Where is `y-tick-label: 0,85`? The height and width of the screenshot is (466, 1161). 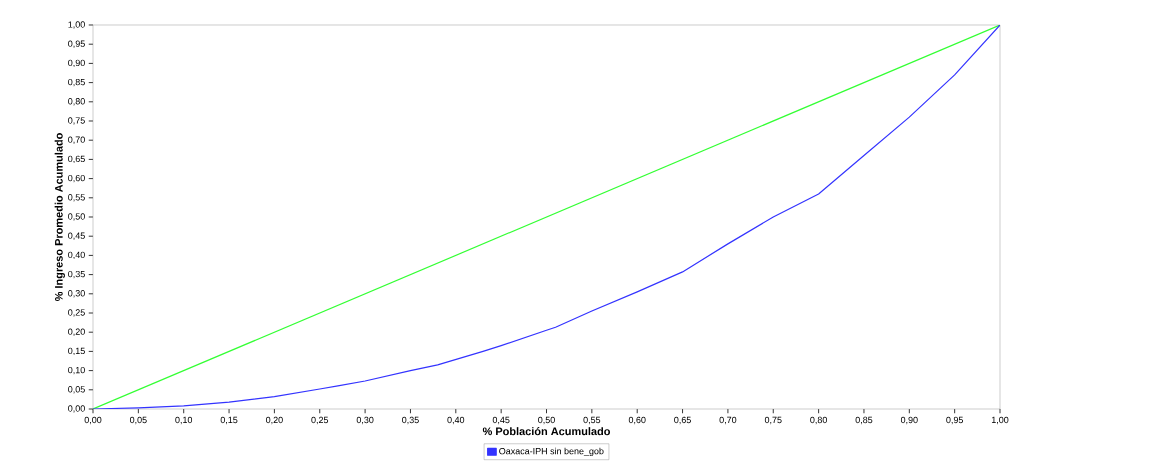
y-tick-label: 0,85 is located at coordinates (76, 82).